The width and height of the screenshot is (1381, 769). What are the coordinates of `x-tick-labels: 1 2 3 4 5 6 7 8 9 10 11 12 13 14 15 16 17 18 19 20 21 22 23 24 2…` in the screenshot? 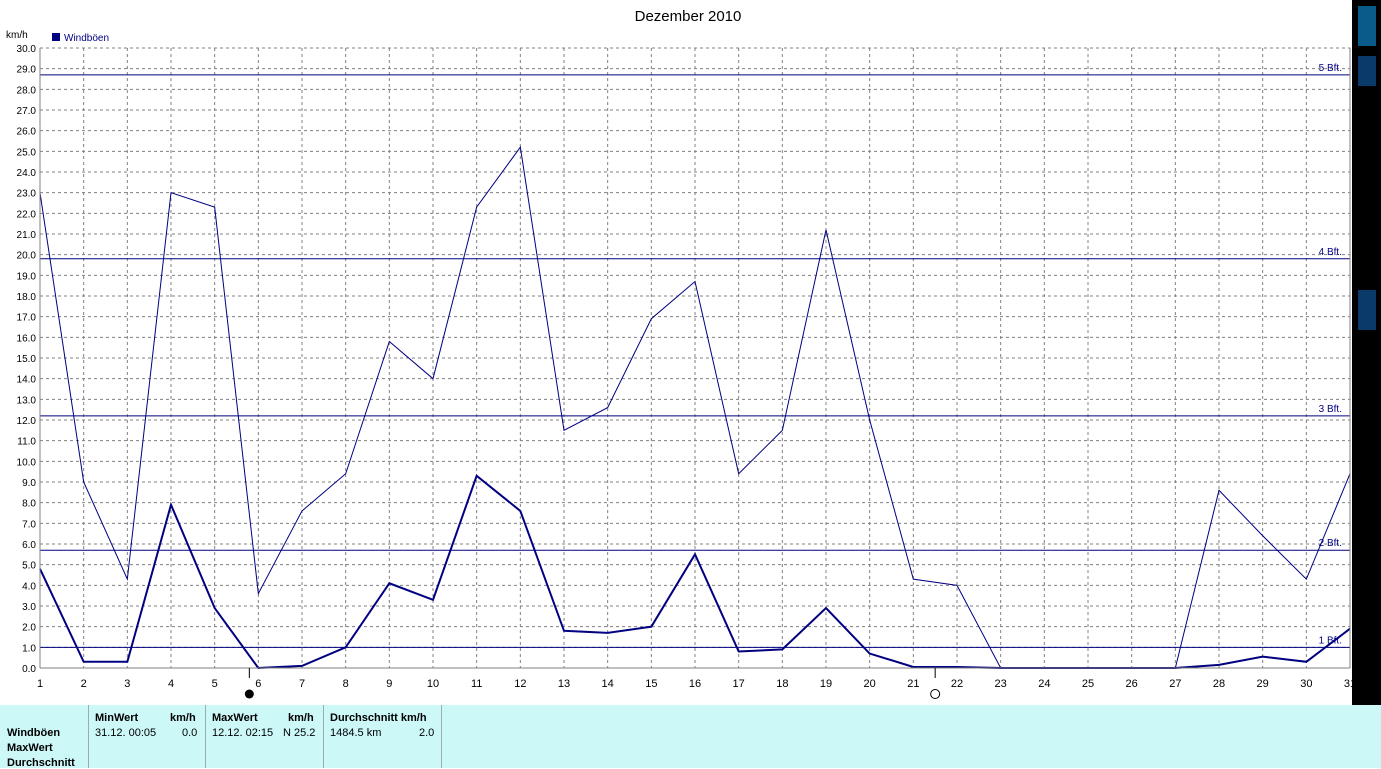 It's located at (694, 684).